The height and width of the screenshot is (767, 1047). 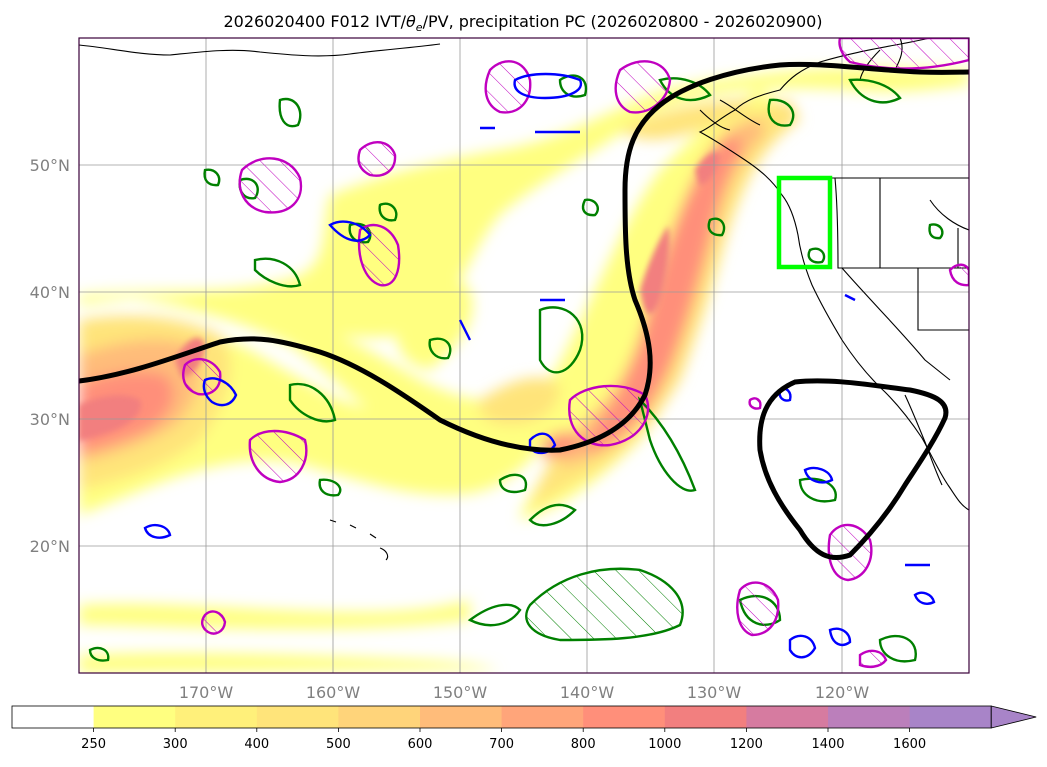 I want to click on colorbar-tick-label: 1600, so click(x=909, y=744).